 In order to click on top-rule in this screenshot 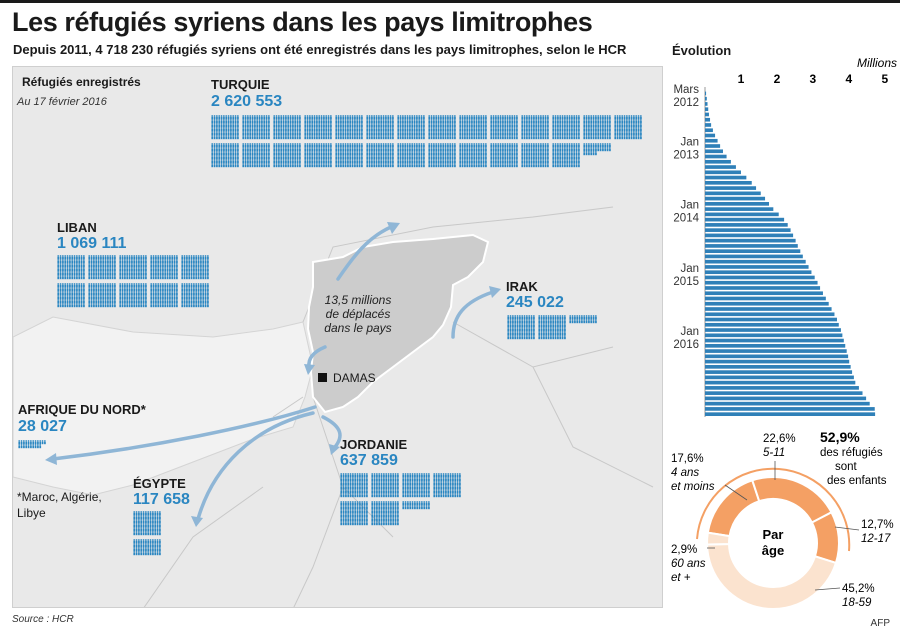, I will do `click(450, 1)`.